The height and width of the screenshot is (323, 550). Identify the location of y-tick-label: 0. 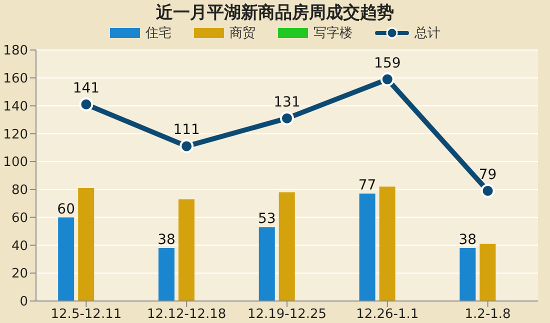
(24, 302).